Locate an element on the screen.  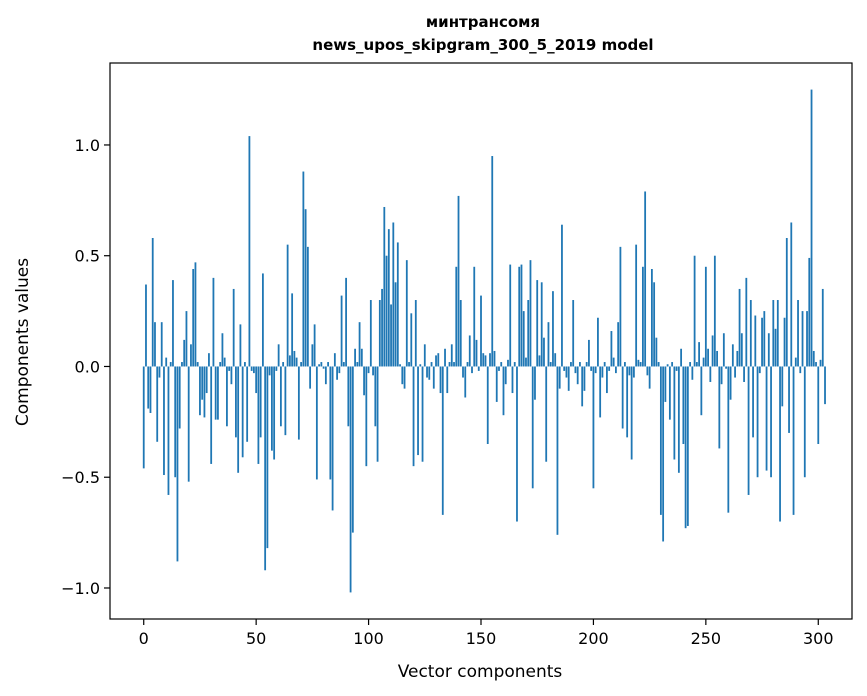
x-tick-label: 50 is located at coordinates (256, 638).